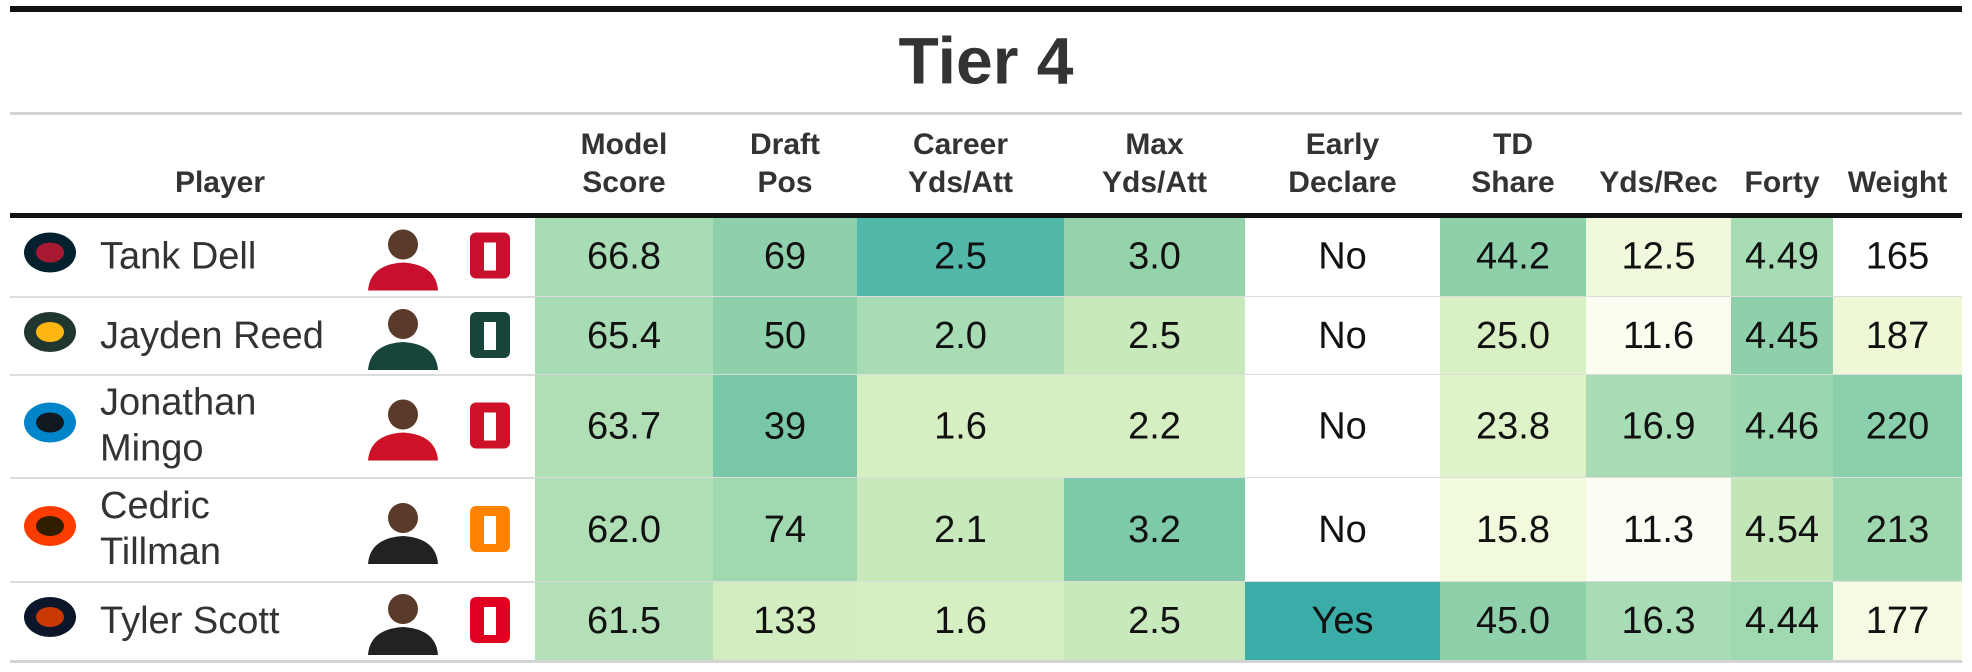 The height and width of the screenshot is (672, 1972). I want to click on column-header: Career, so click(960, 144).